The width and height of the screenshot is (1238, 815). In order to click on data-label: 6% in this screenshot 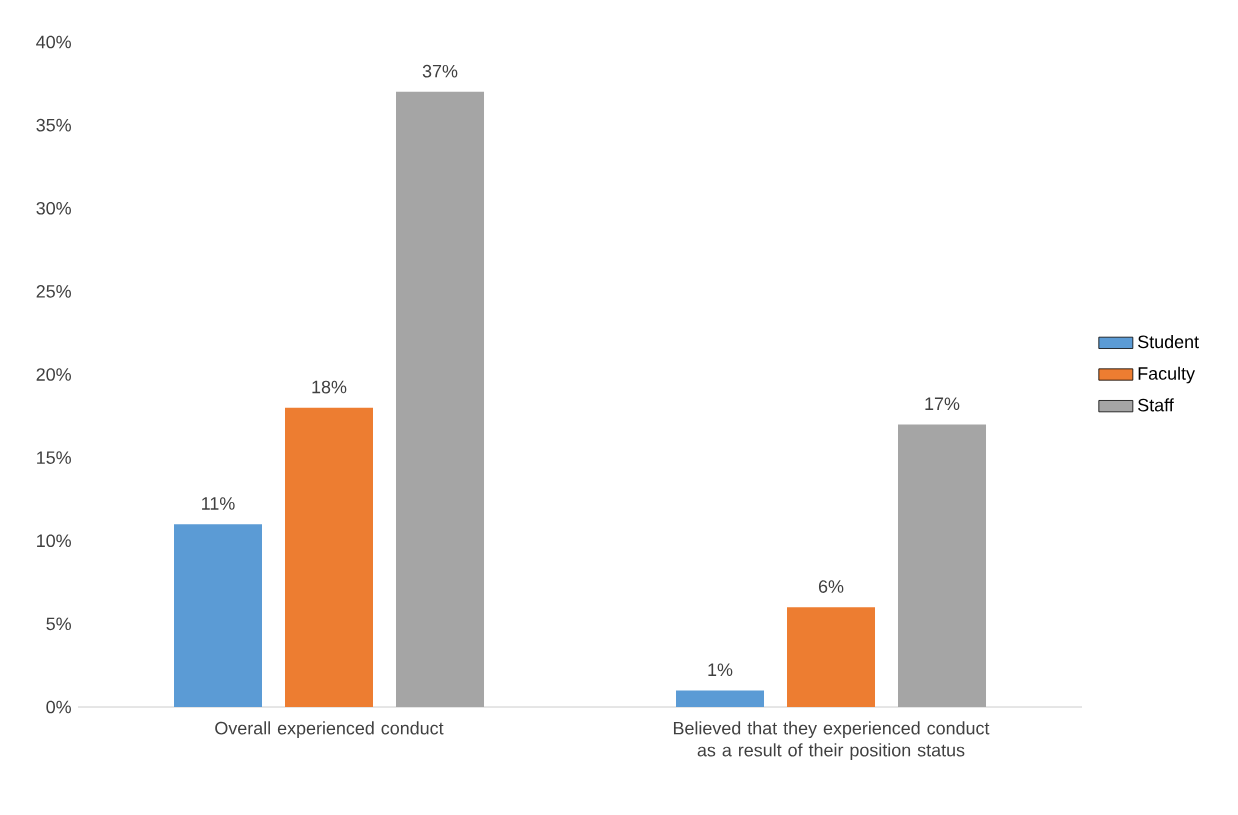, I will do `click(831, 586)`.